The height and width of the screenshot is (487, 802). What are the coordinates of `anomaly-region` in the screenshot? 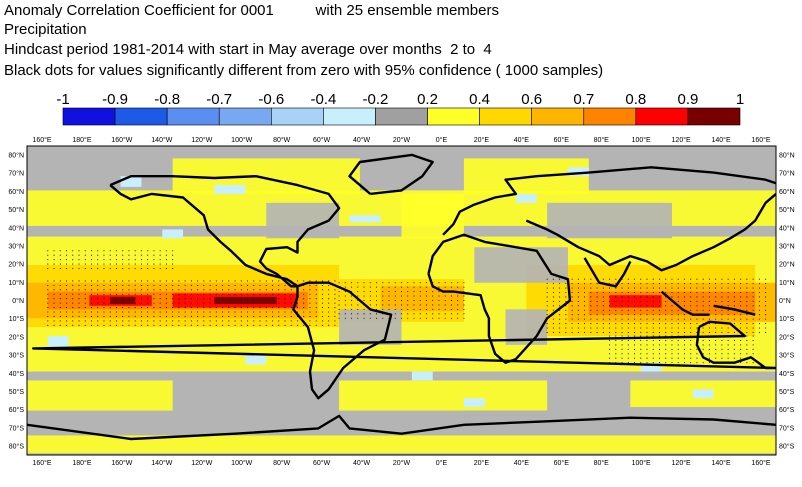 It's located at (100, 395).